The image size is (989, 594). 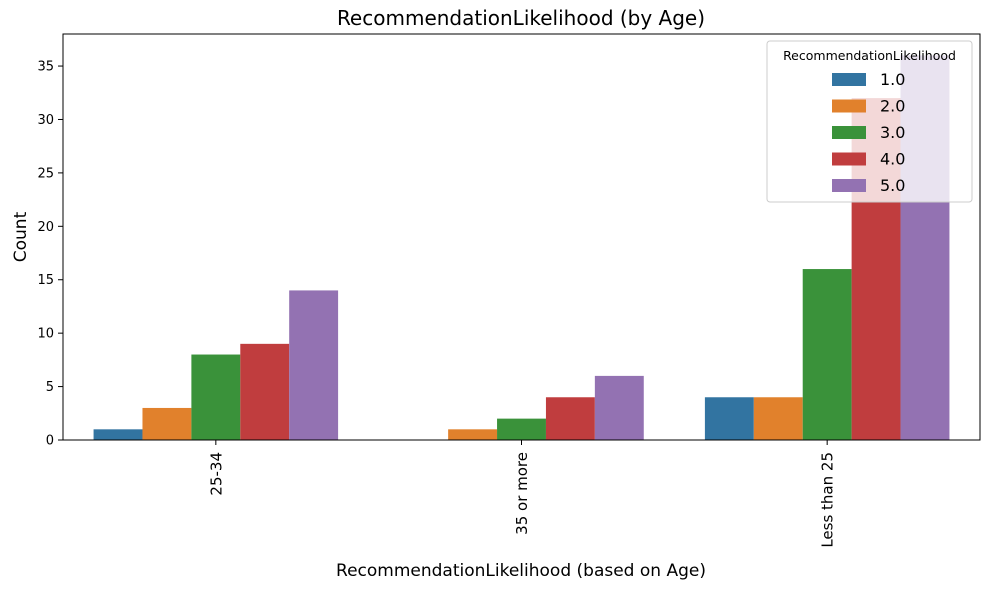 I want to click on legend-swatch-2.0, so click(x=849, y=106).